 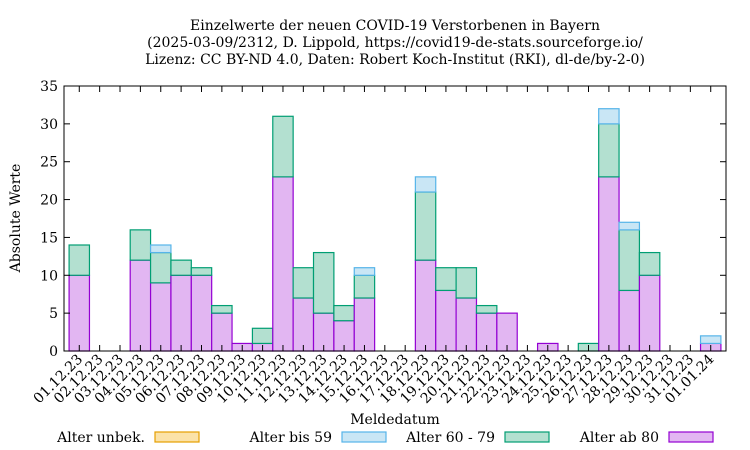 What do you see at coordinates (49, 125) in the screenshot?
I see `y-tick-label: 30` at bounding box center [49, 125].